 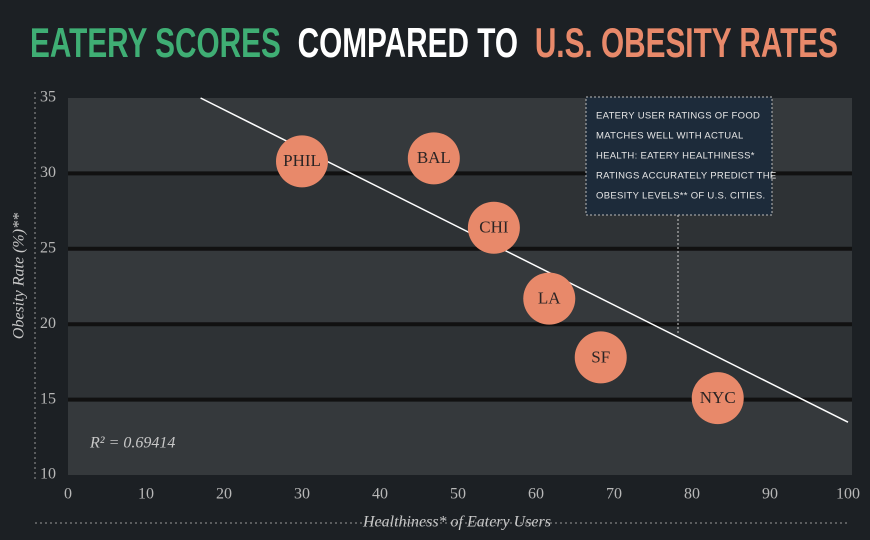 I want to click on r-squared: R² = 0.69414, so click(x=132, y=443).